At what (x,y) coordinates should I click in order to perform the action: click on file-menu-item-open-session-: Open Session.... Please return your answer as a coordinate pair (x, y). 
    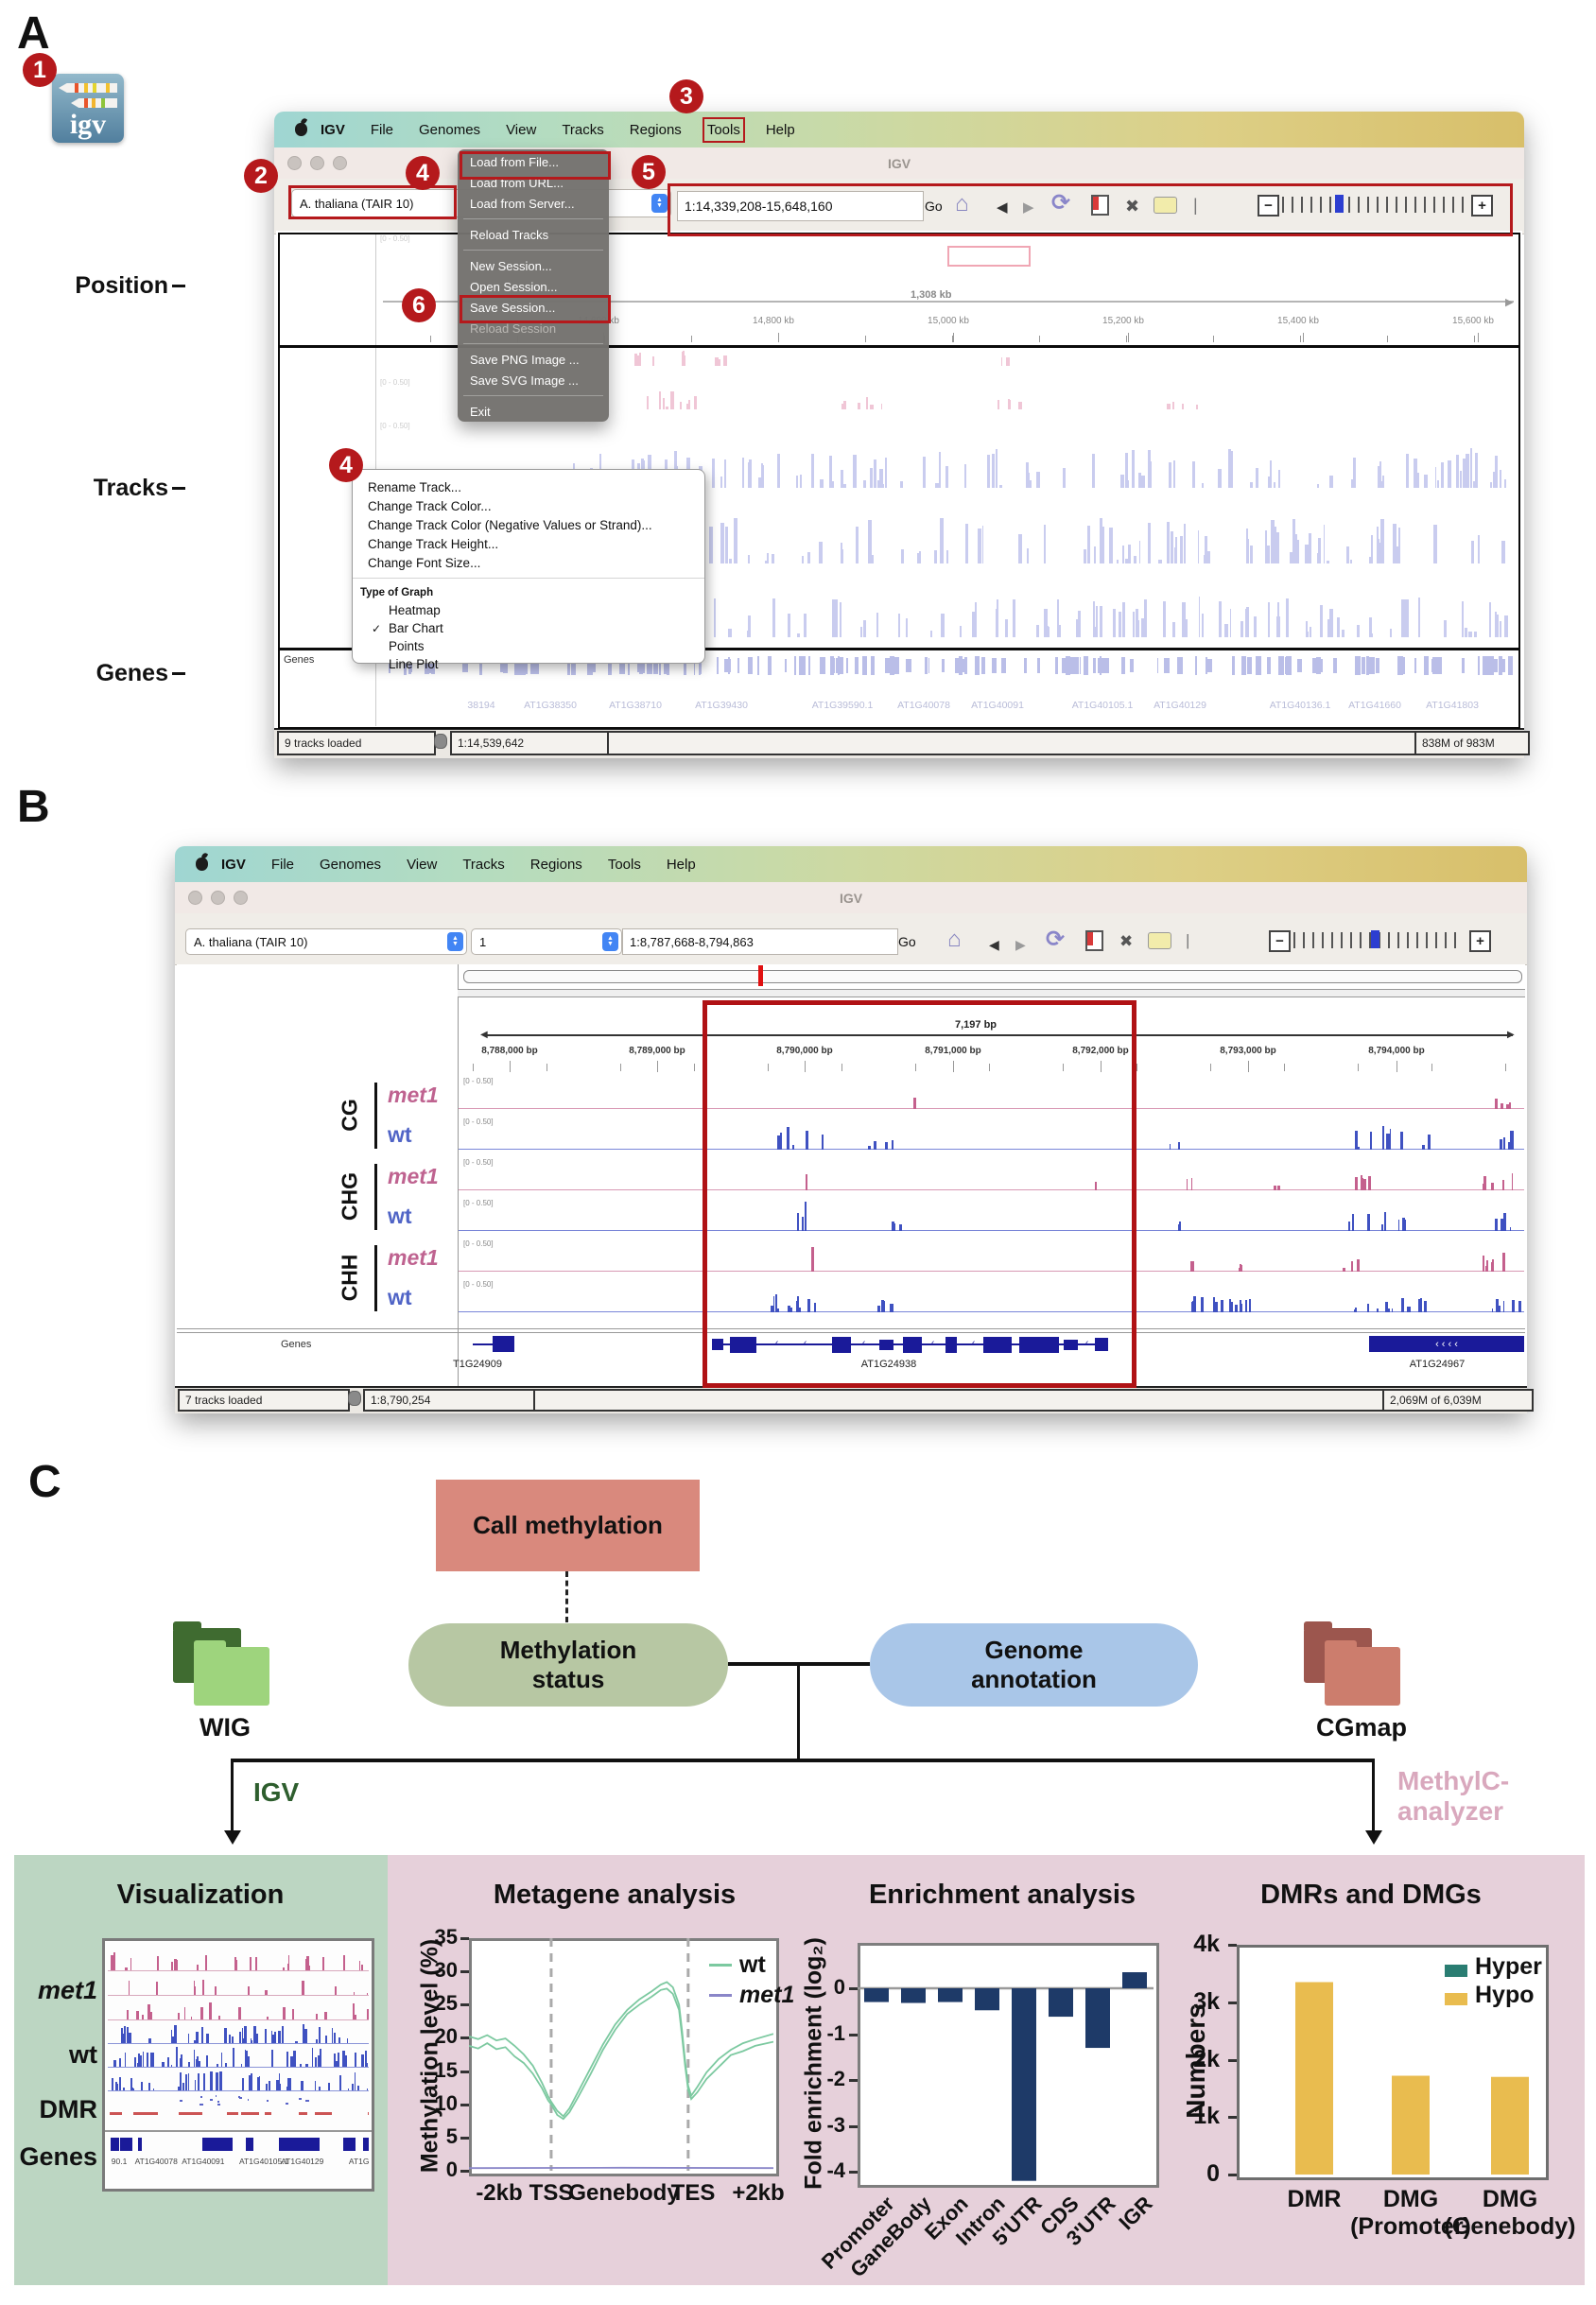
    Looking at the image, I should click on (514, 286).